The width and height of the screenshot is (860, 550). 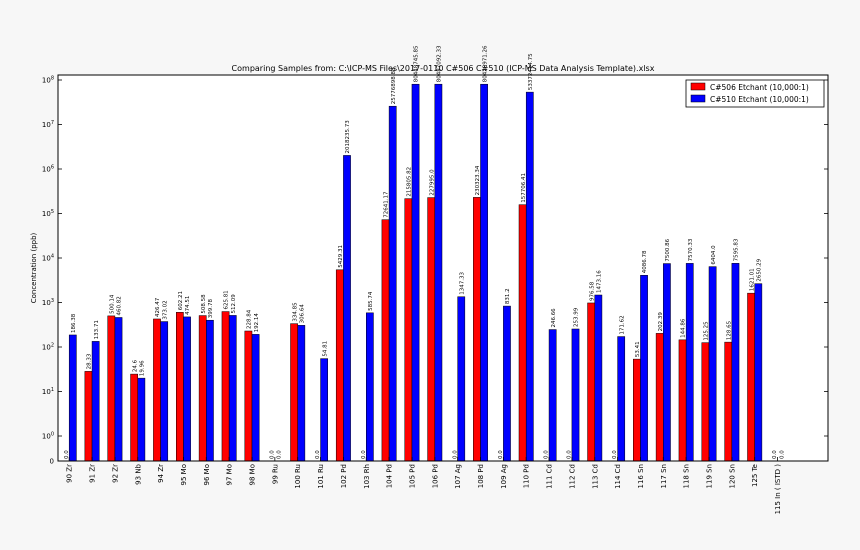 What do you see at coordinates (48, 436) in the screenshot?
I see `y-tick-label-1: 100` at bounding box center [48, 436].